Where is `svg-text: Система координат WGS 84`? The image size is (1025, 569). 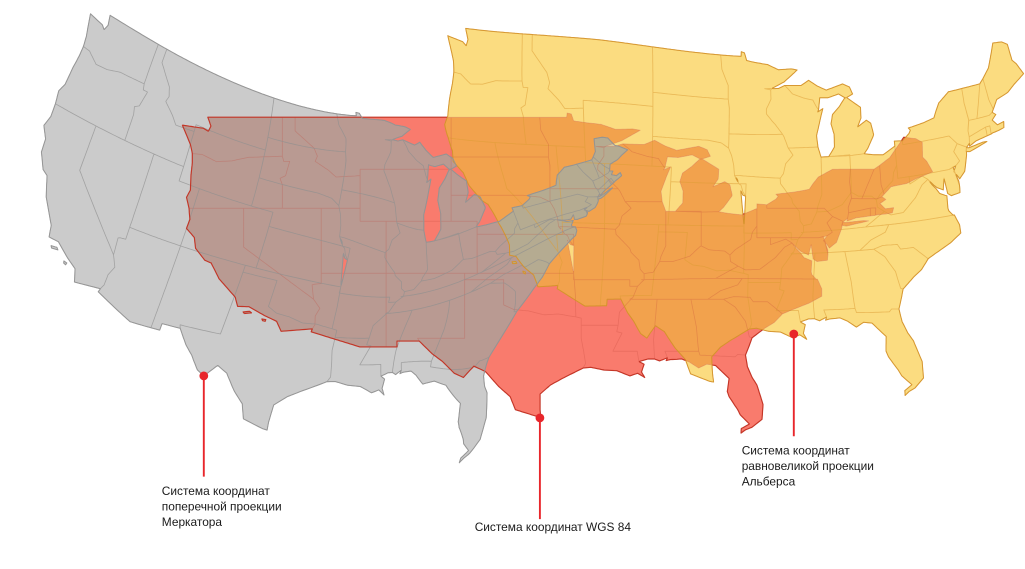
svg-text: Система координат WGS 84 is located at coordinates (553, 527).